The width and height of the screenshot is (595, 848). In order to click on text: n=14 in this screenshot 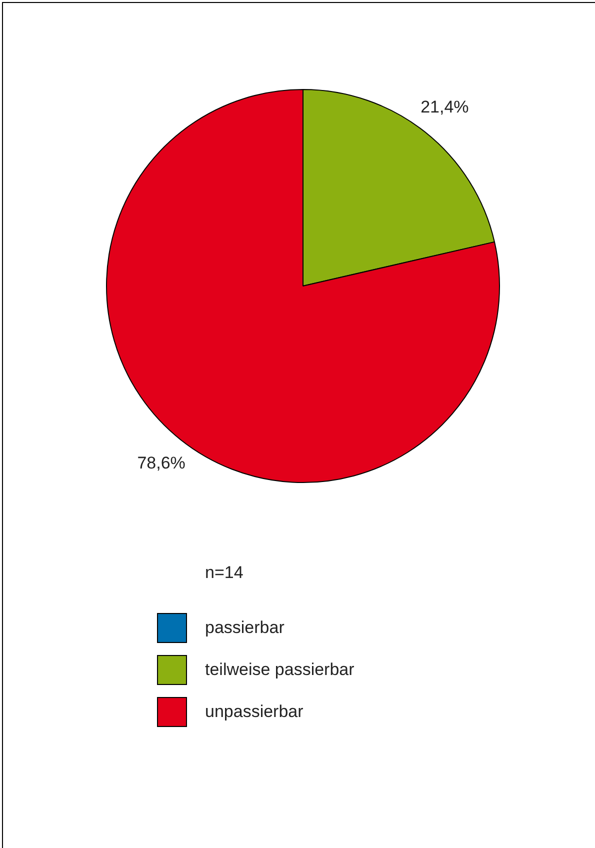, I will do `click(224, 573)`.